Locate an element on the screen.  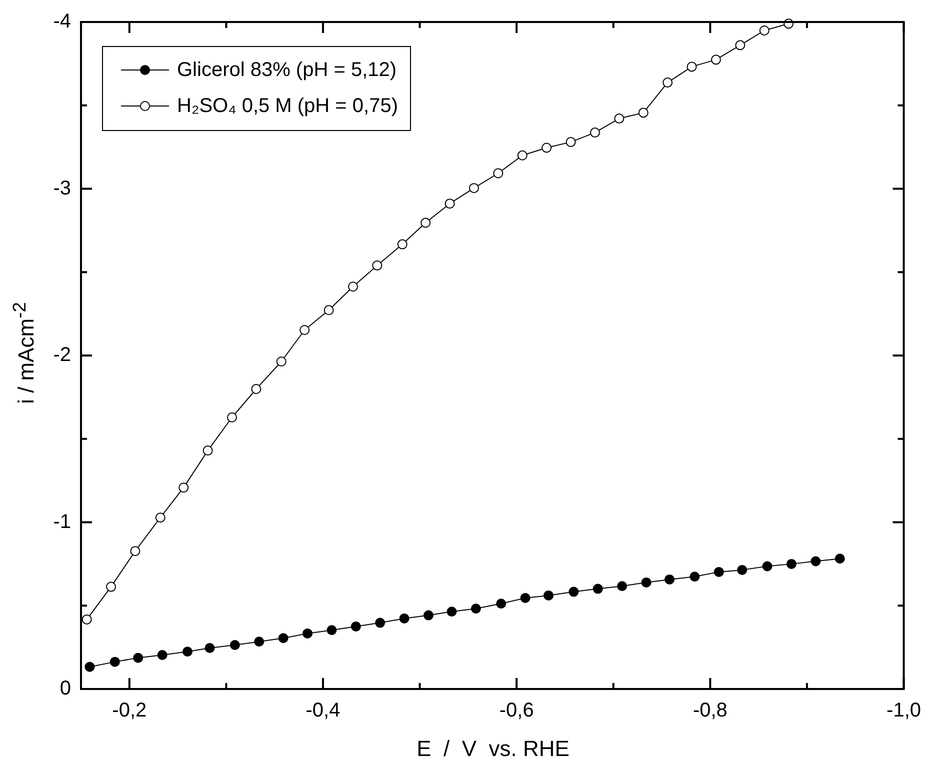
legend-label: Glicerol 83% (pH = 5,12) is located at coordinates (287, 70).